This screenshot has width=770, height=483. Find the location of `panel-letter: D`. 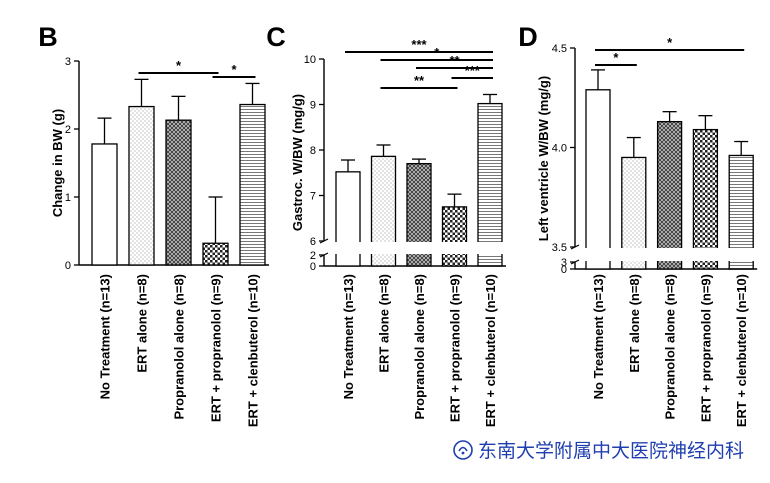

panel-letter: D is located at coordinates (528, 37).